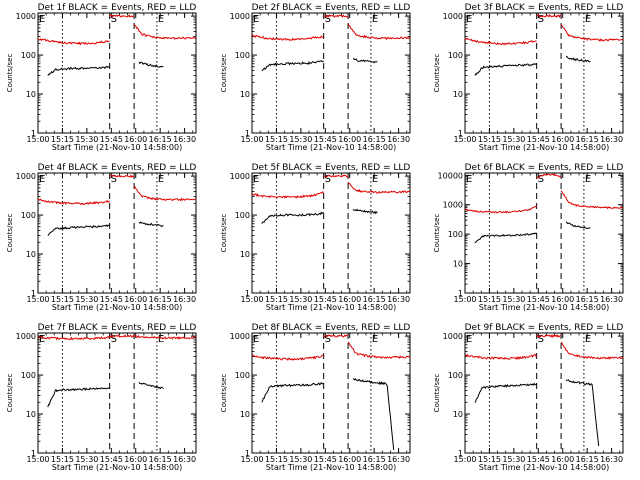 The width and height of the screenshot is (640, 480). Describe the element at coordinates (117, 328) in the screenshot. I see `chart-title: Det 7f BLACK = Events, RED = LLD` at that location.